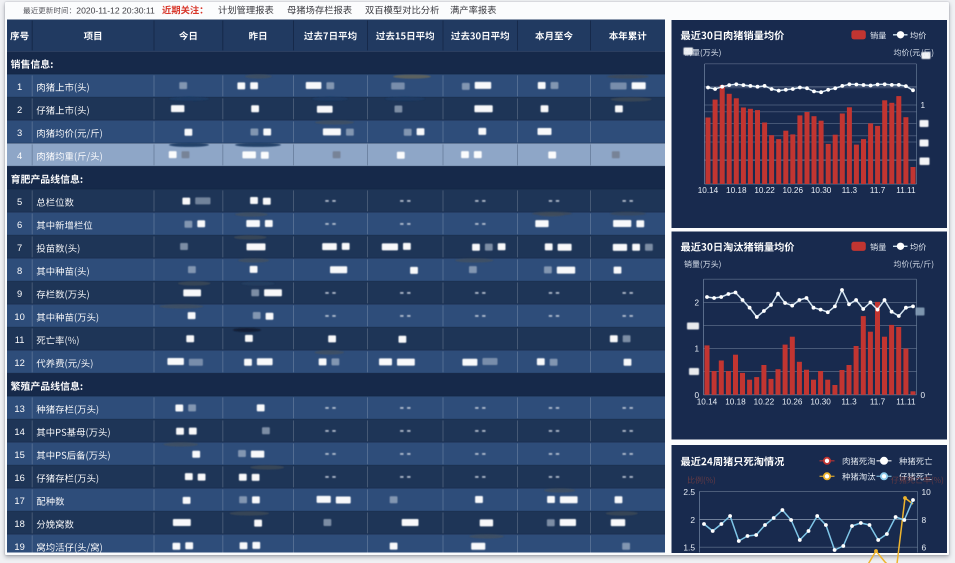 This screenshot has width=955, height=563. I want to click on svg-text: 3, so click(19, 132).